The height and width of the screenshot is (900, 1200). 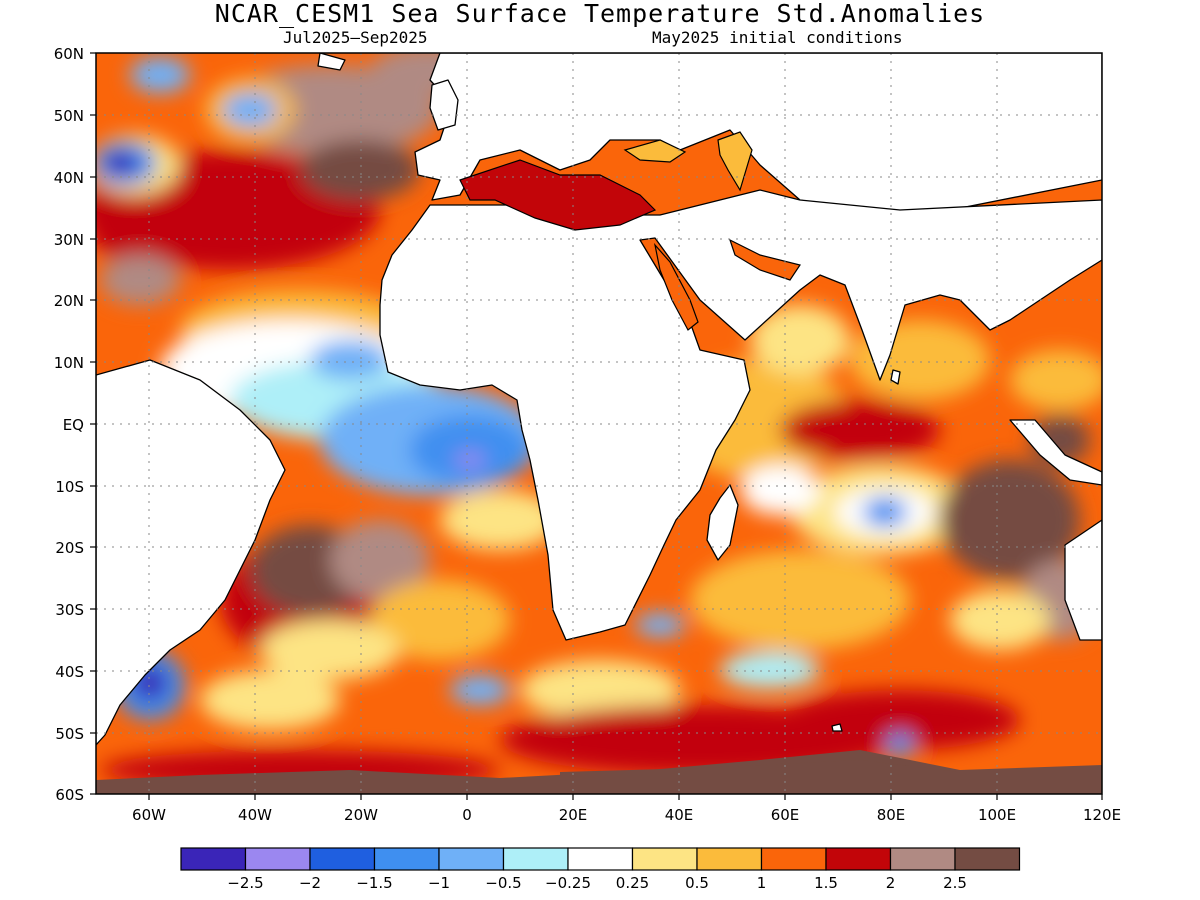 I want to click on lat-label: 50S, so click(x=69, y=734).